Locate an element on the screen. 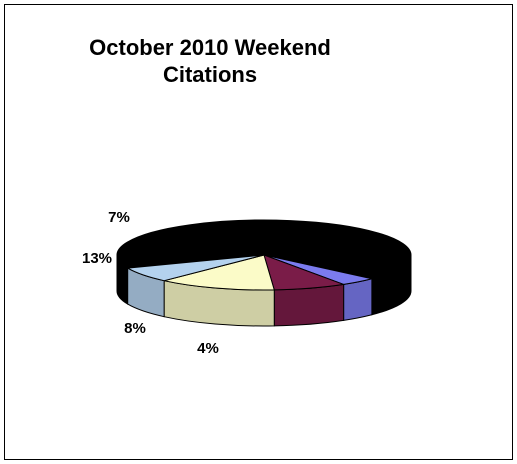  data-label-1: 4% is located at coordinates (208, 348).